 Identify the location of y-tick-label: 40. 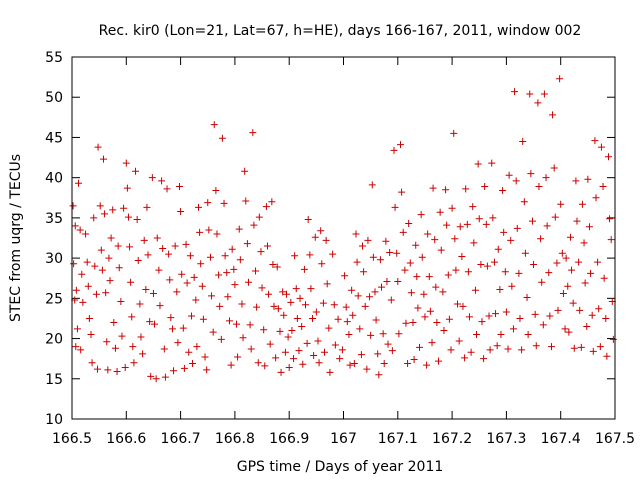
(54, 179).